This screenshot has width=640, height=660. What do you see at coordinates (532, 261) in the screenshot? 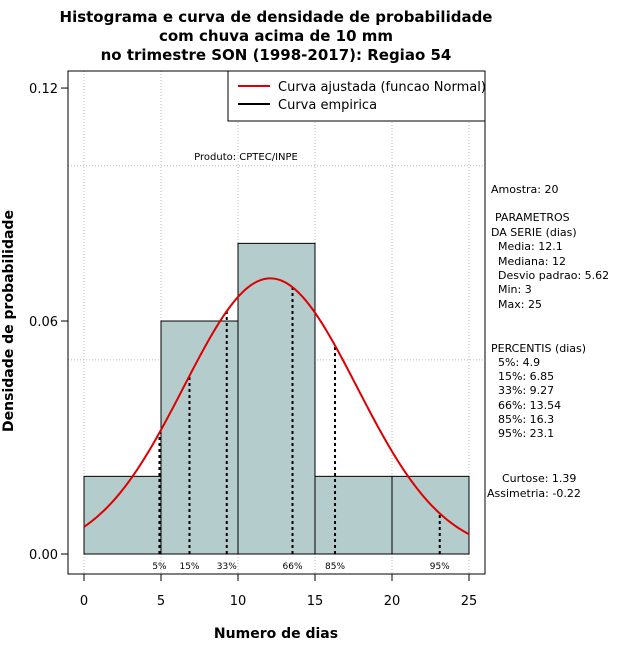
I see `param-mediana: Mediana: 12` at bounding box center [532, 261].